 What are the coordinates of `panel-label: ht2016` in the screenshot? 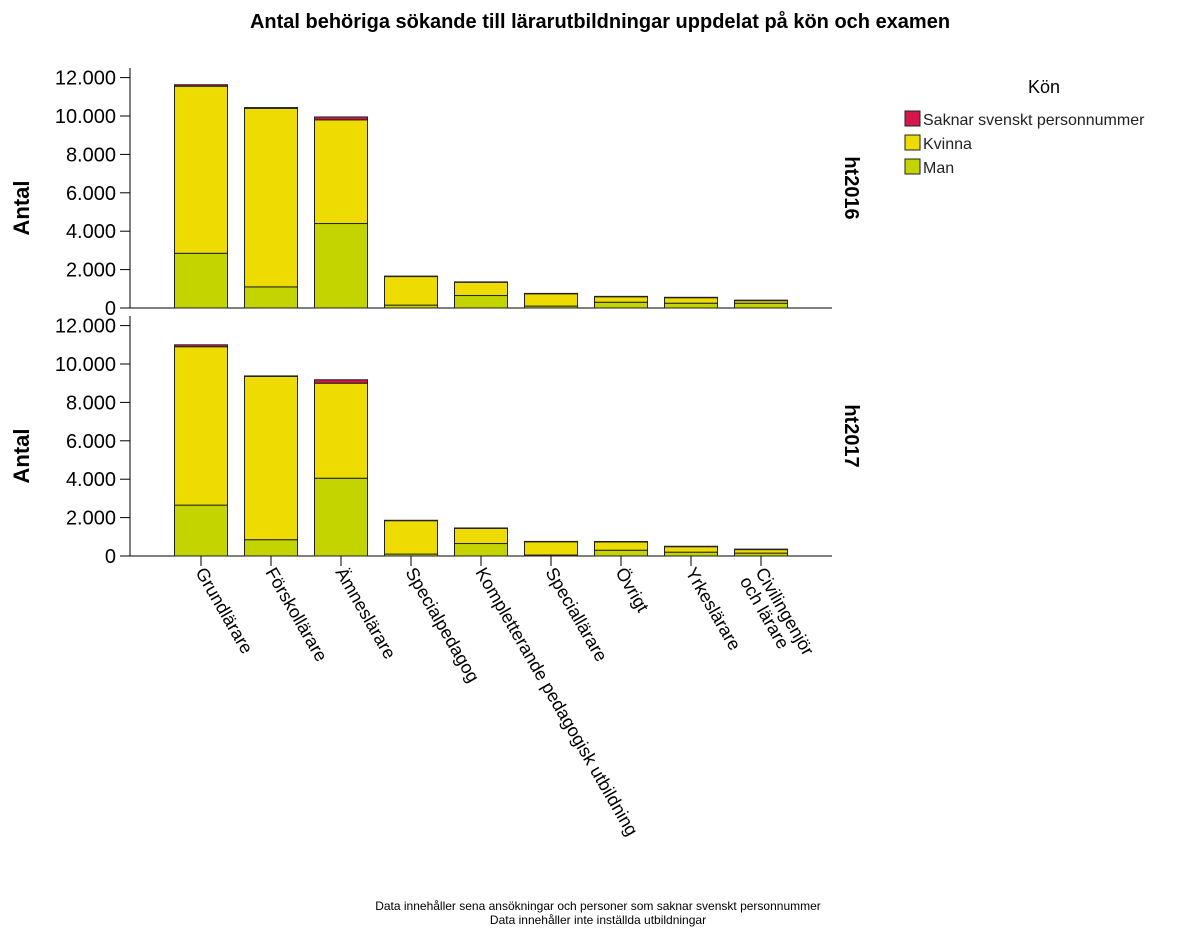 It's located at (851, 187).